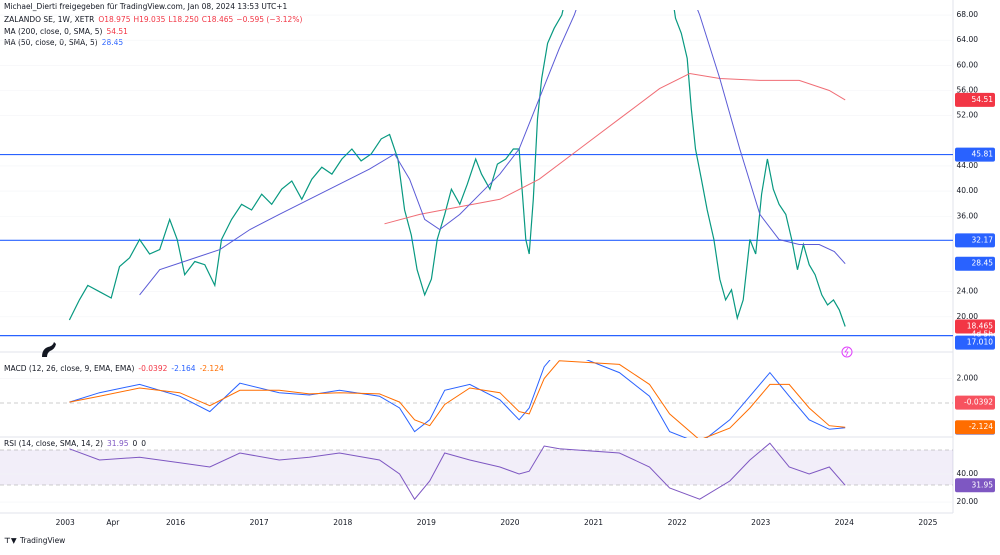 The height and width of the screenshot is (555, 1000). What do you see at coordinates (983, 484) in the screenshot?
I see `price-box-label: 31.95` at bounding box center [983, 484].